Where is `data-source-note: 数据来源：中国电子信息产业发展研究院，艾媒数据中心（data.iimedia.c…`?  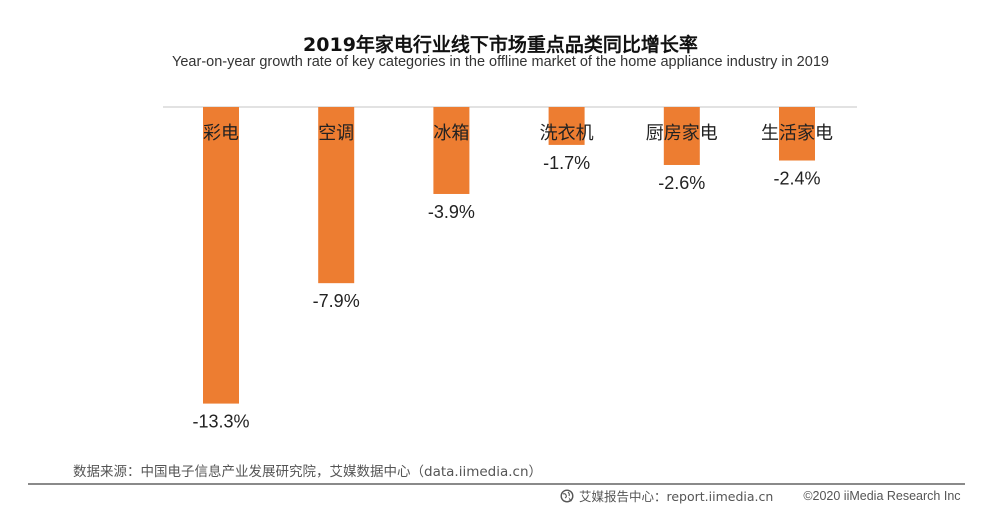 data-source-note: 数据来源：中国电子信息产业发展研究院，艾媒数据中心（data.iimedia.c… is located at coordinates (308, 472).